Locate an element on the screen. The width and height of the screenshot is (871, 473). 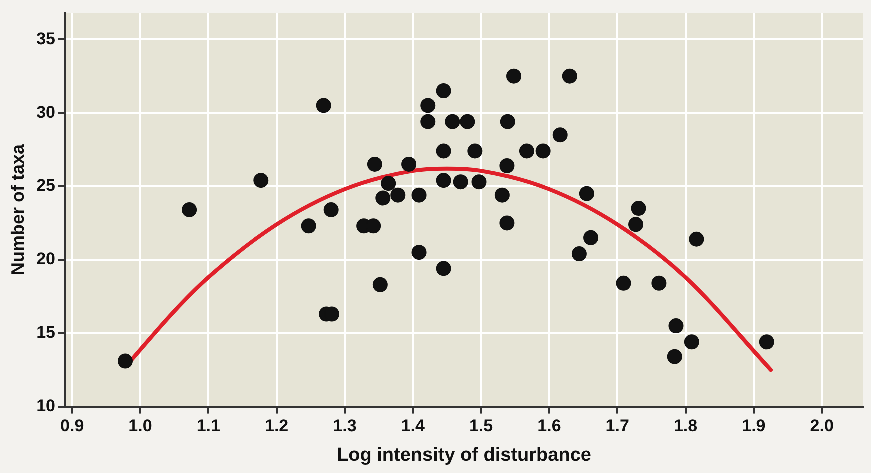
y-tick-label: 35 is located at coordinates (46, 38).